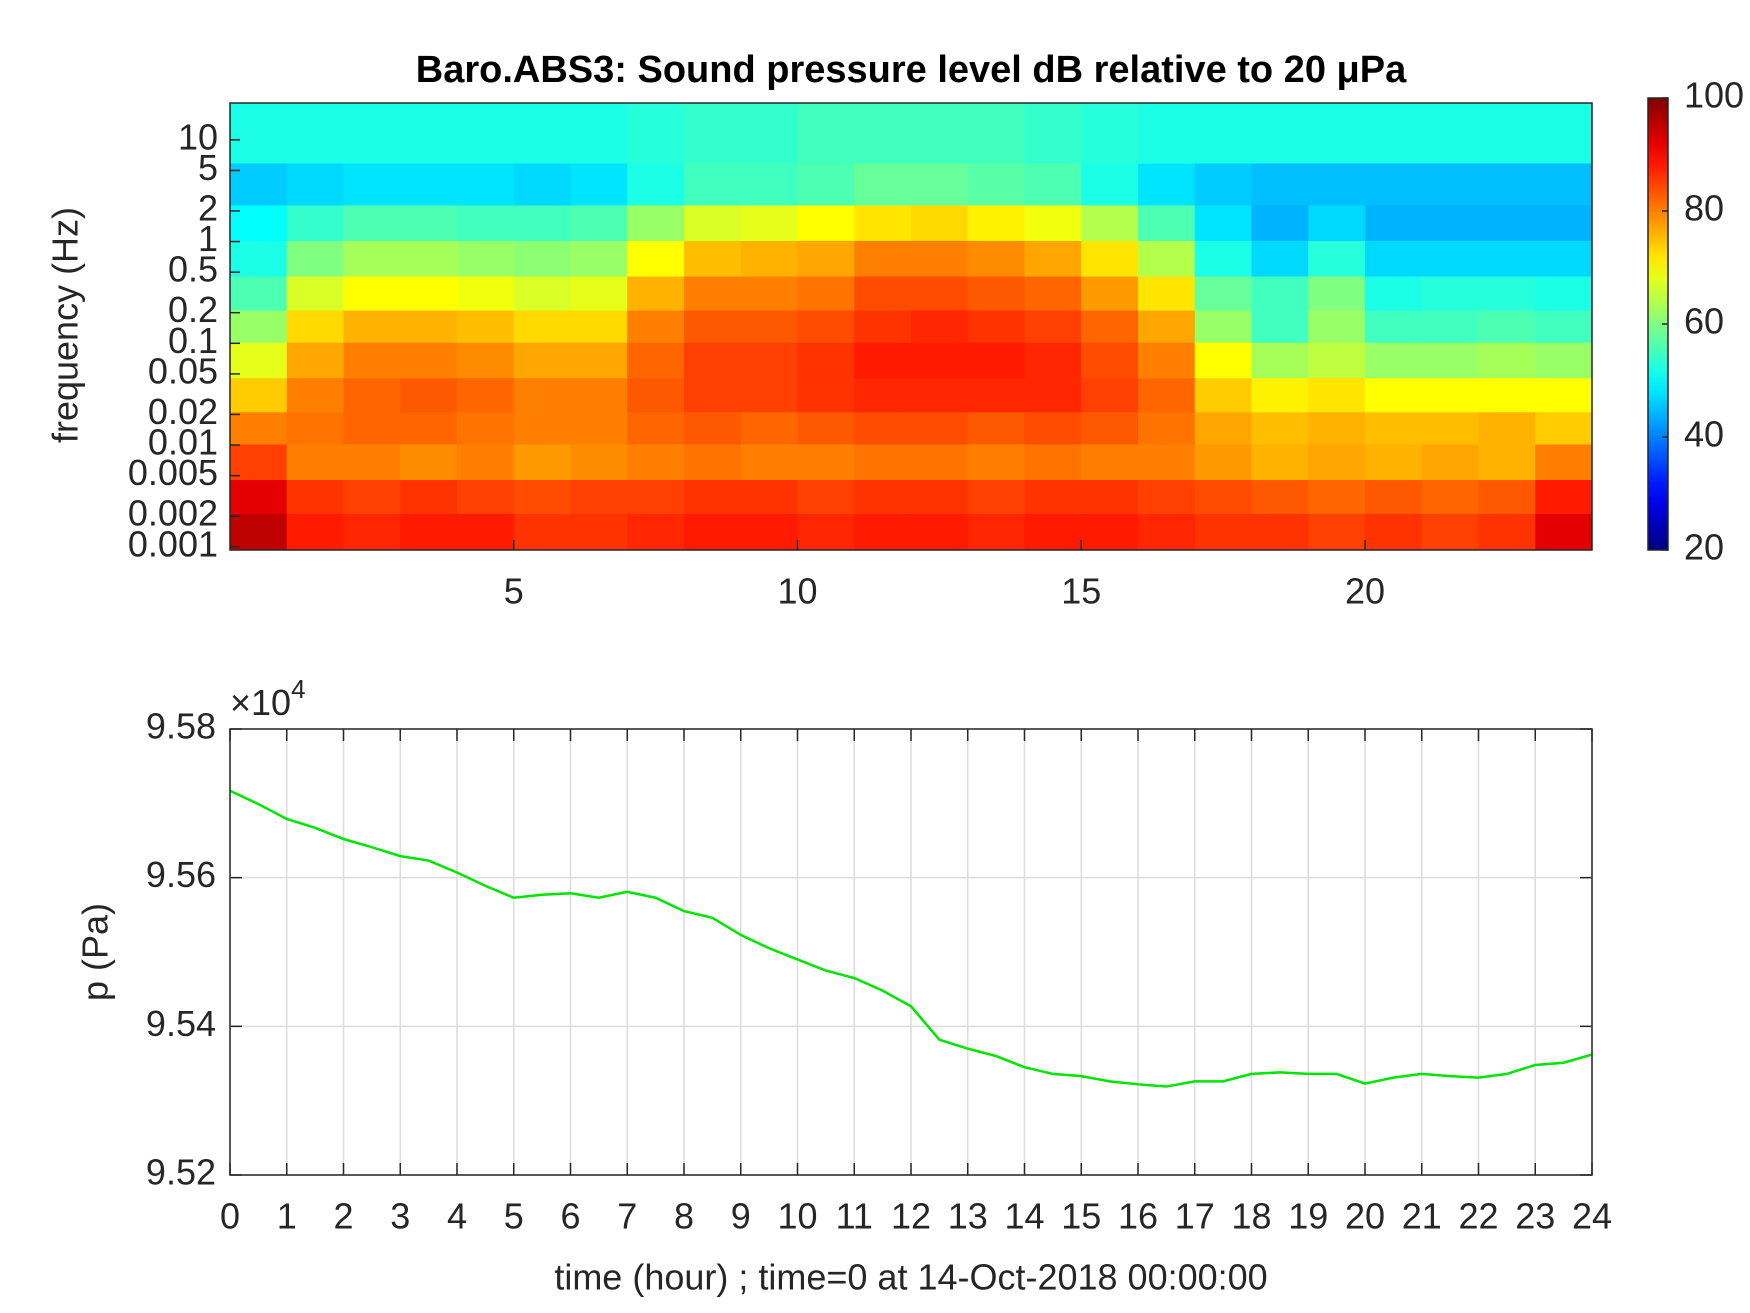 The image size is (1750, 1313). Describe the element at coordinates (208, 238) in the screenshot. I see `y-tick-label: 1` at that location.